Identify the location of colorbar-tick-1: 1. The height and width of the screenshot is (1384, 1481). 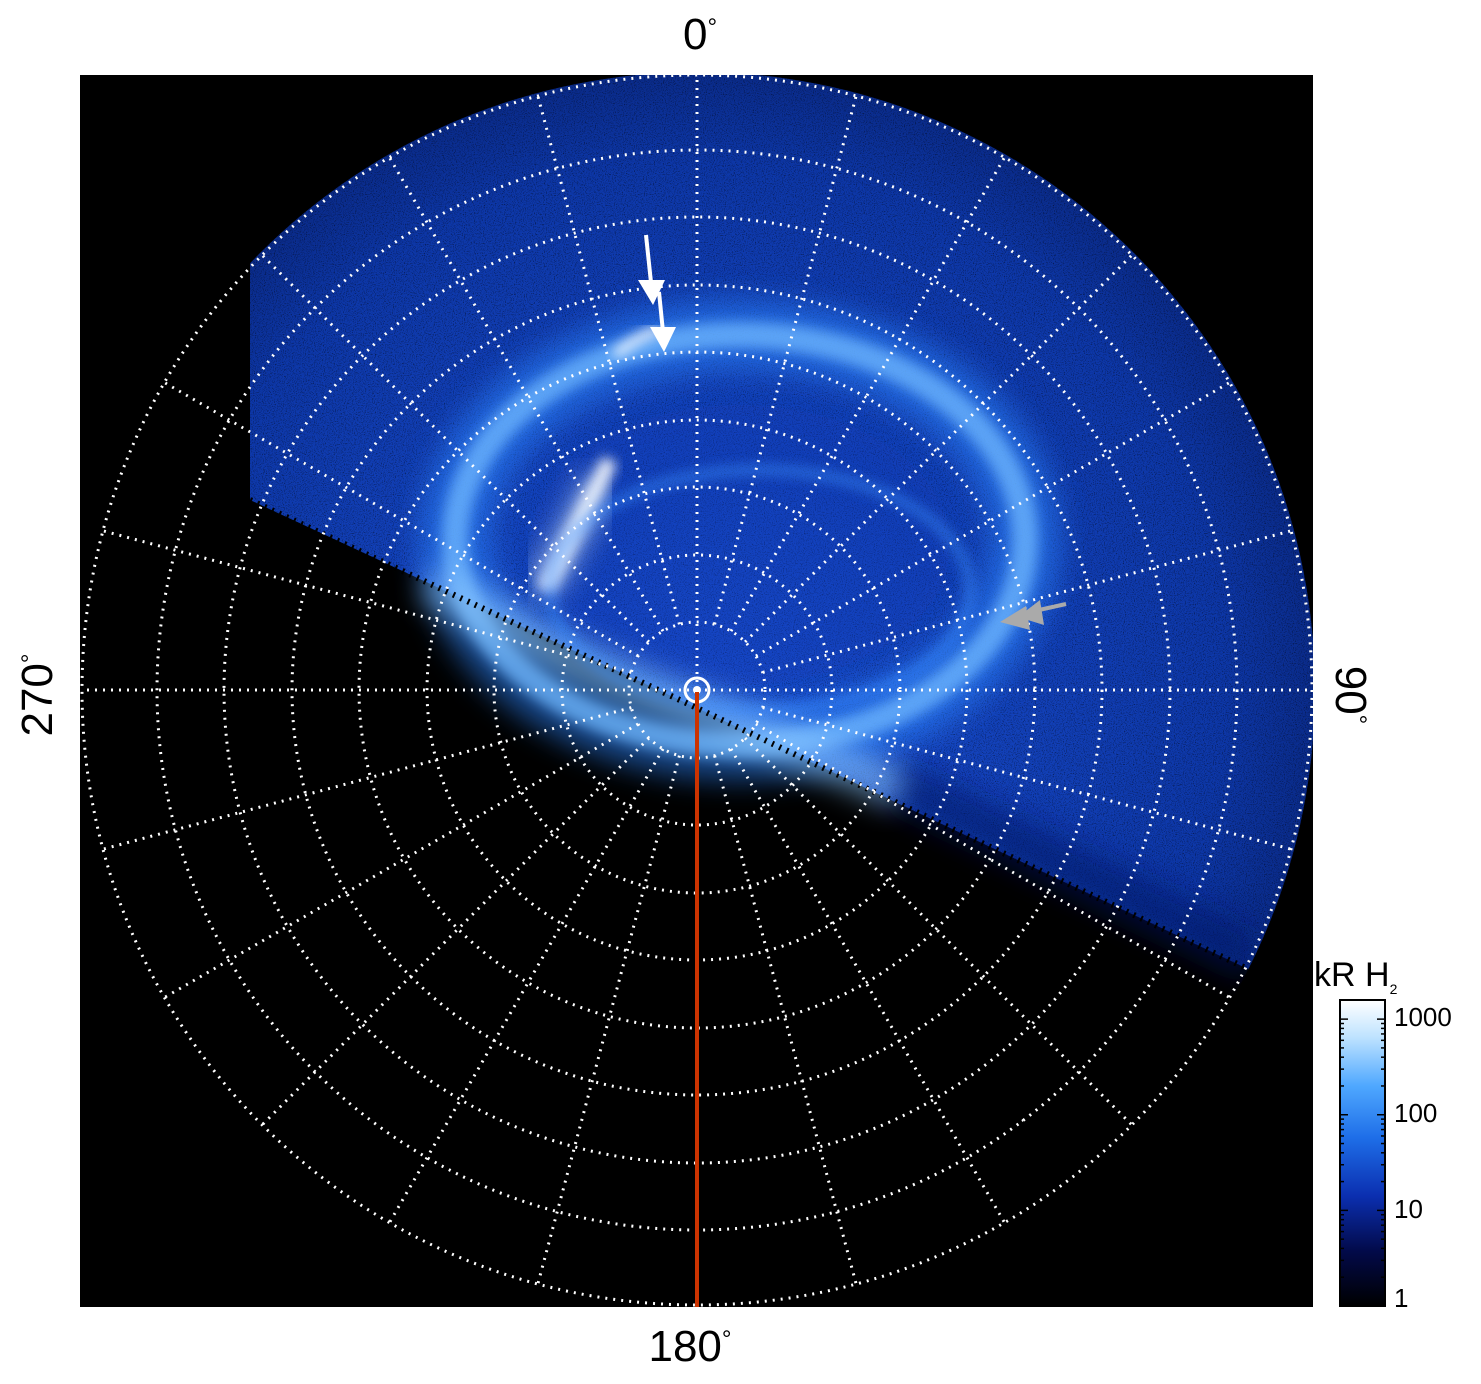
(1401, 1298).